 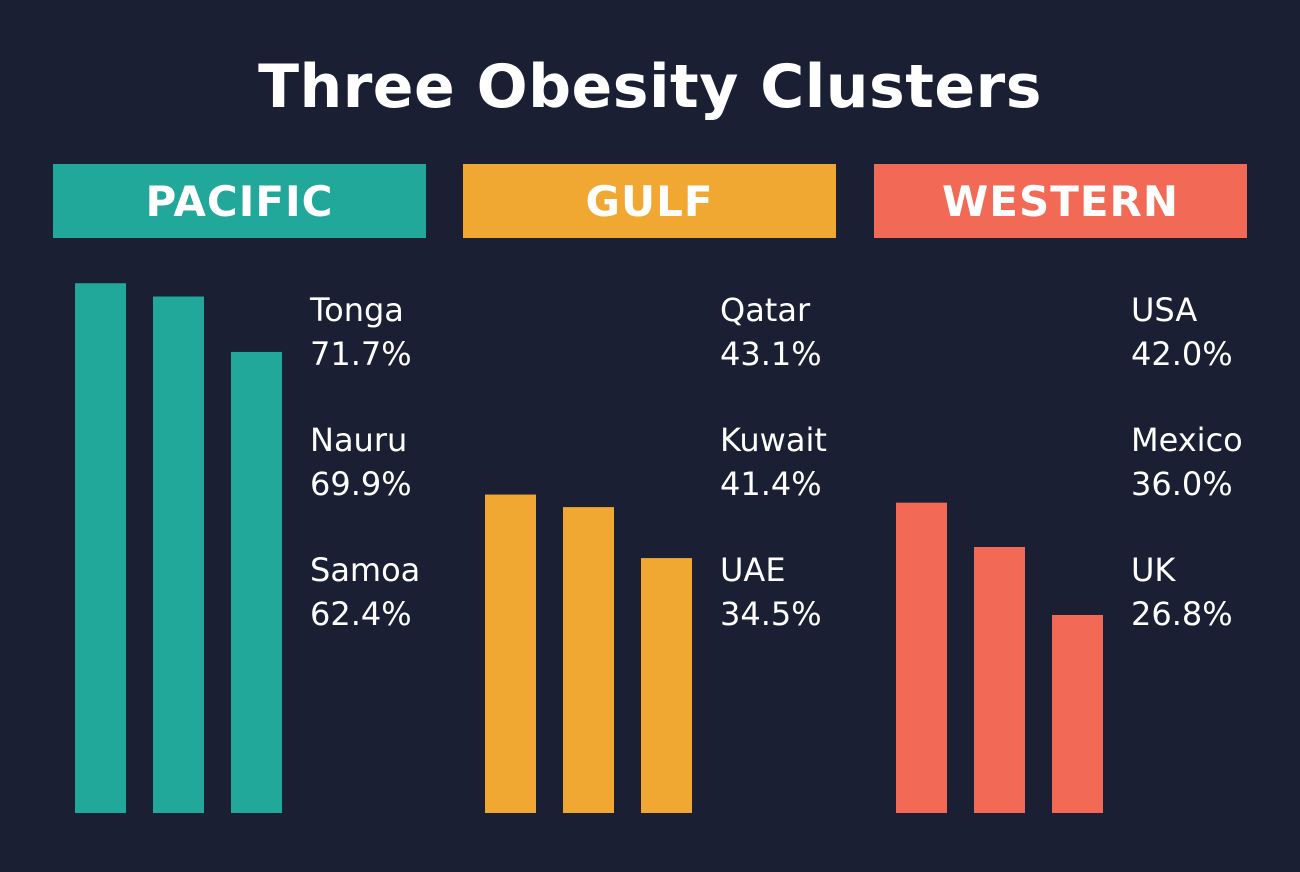 I want to click on bar-group-pacific, so click(x=178, y=548).